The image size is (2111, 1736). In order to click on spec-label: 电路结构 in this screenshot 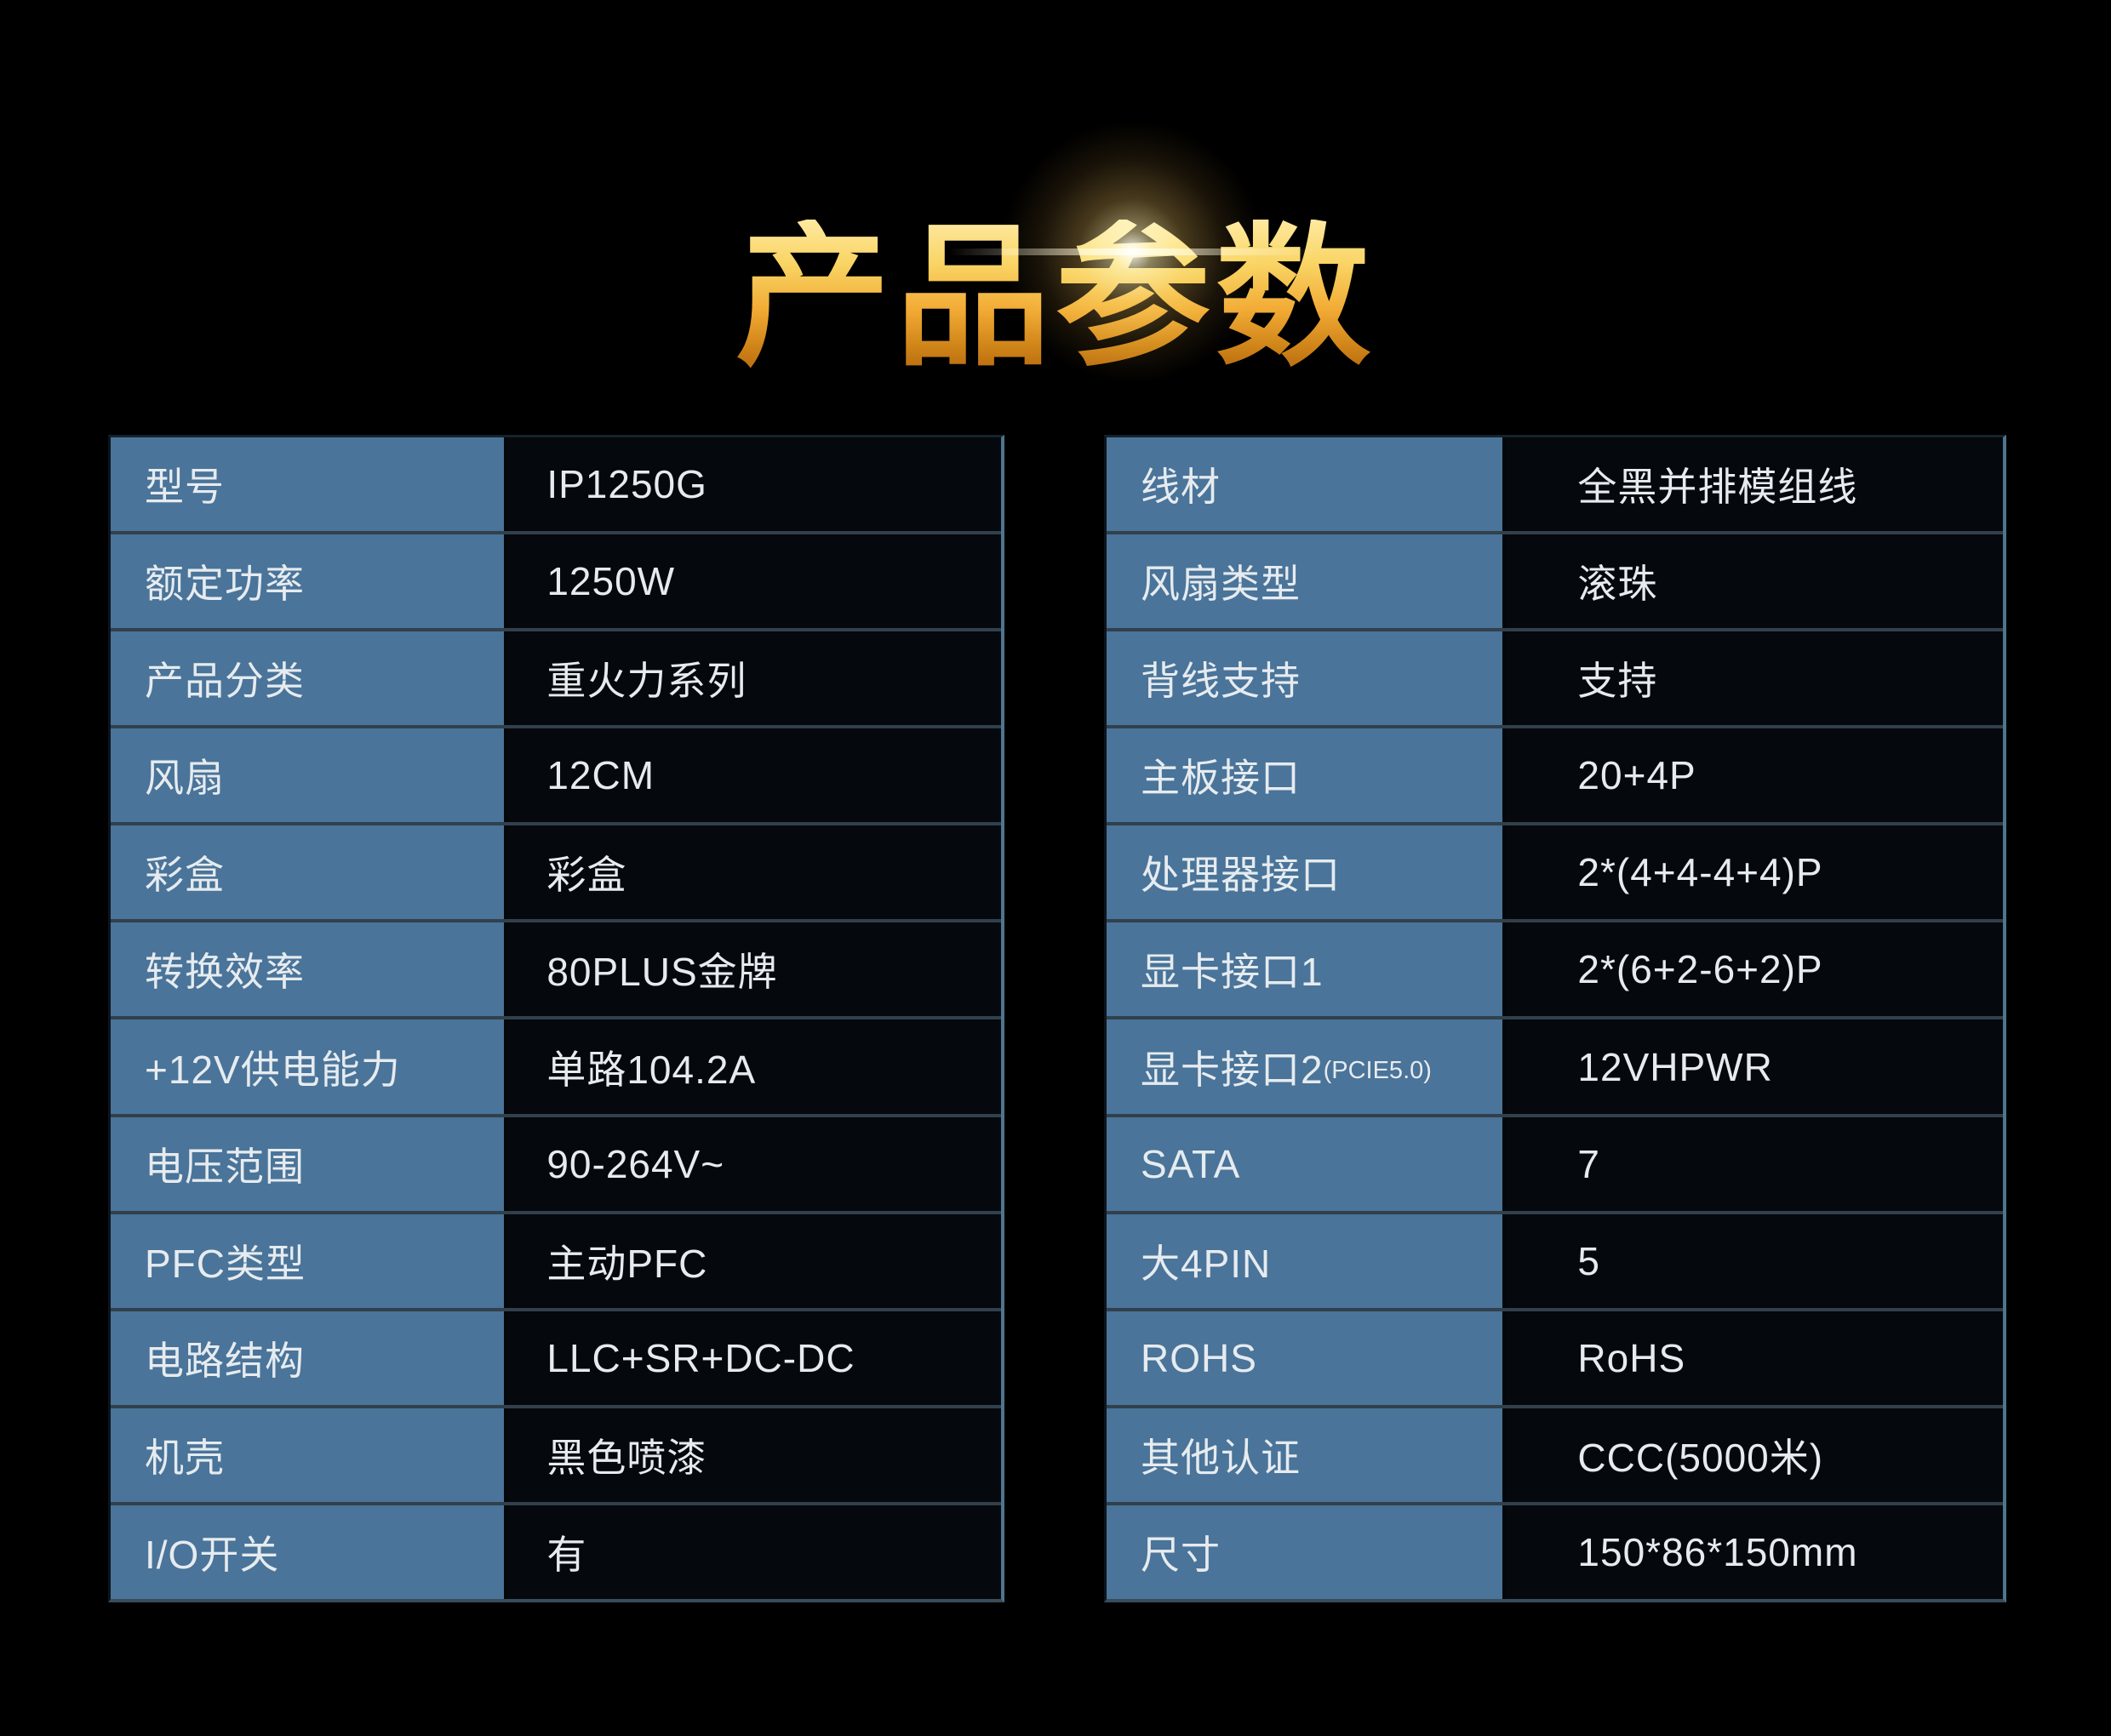, I will do `click(308, 1358)`.